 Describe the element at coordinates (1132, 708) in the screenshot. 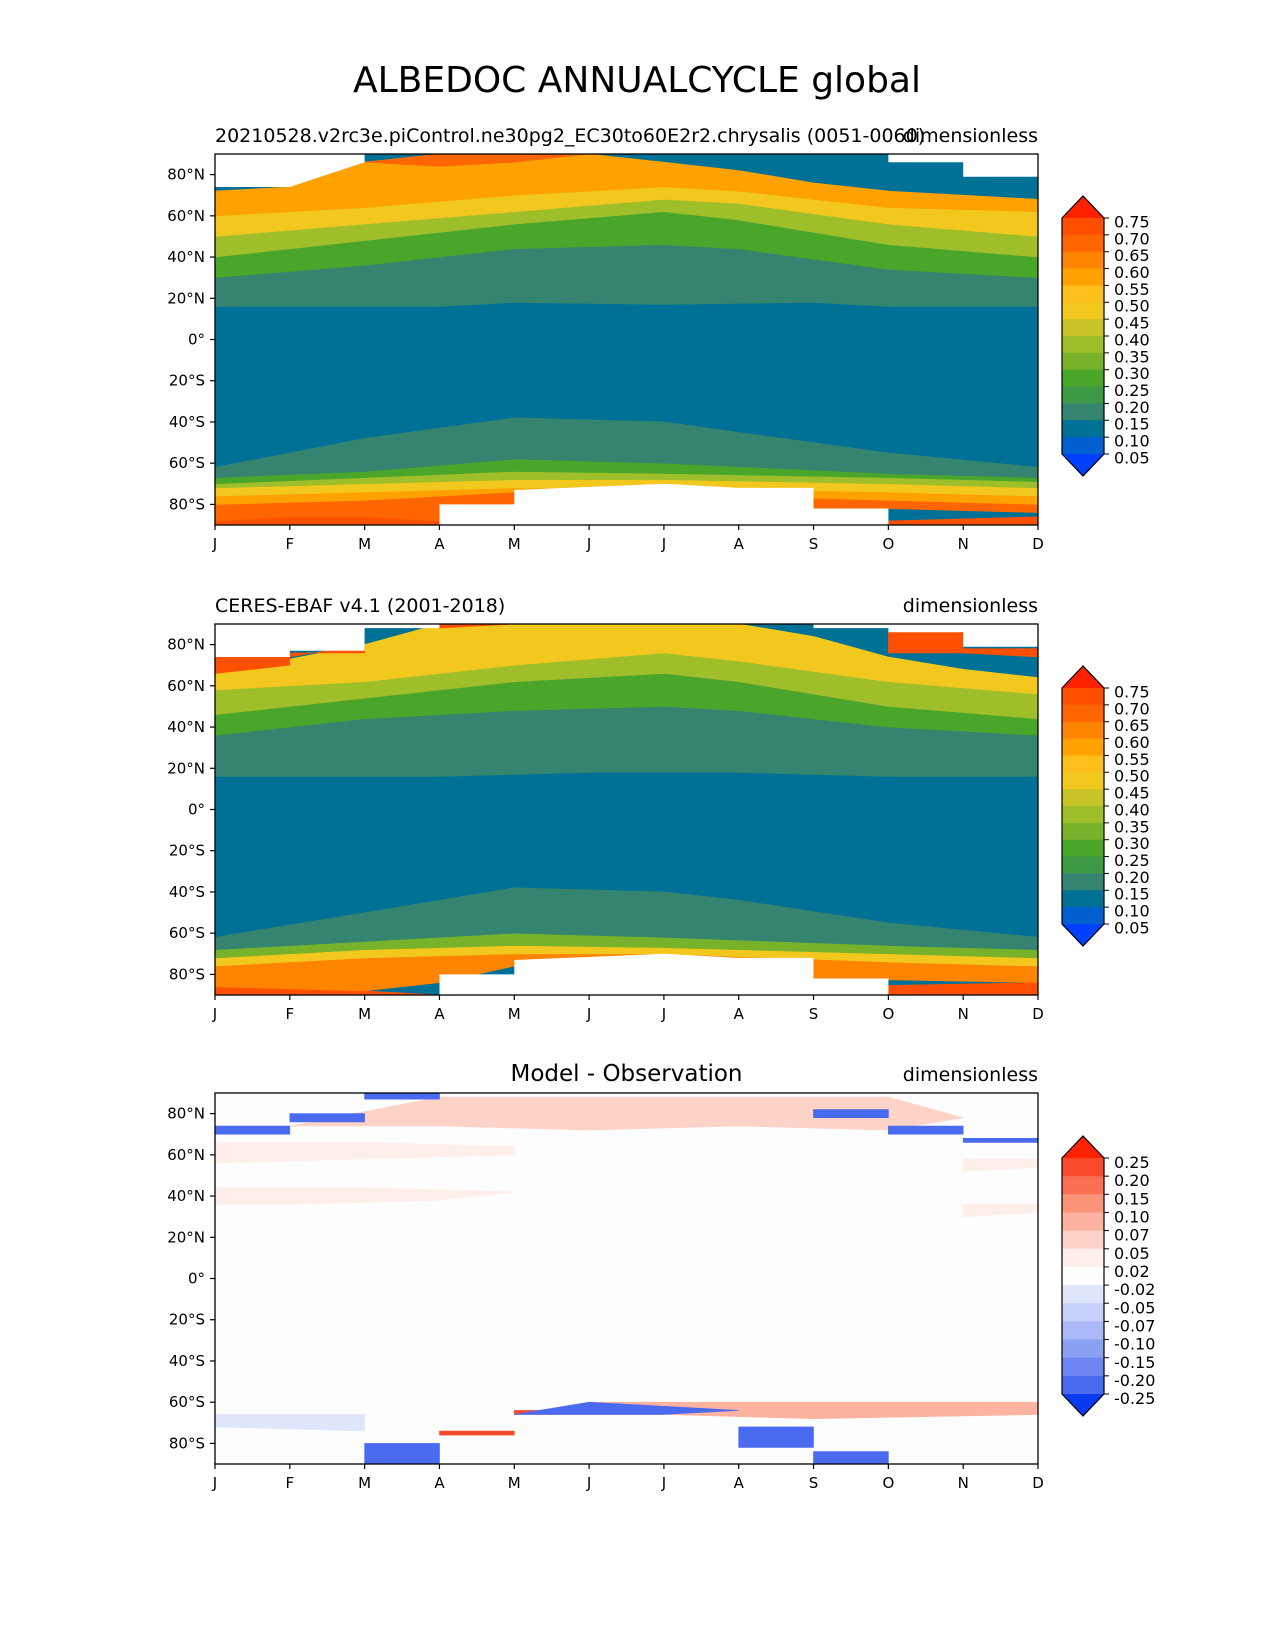

I see `colorbar-tick-label: 0.70` at that location.